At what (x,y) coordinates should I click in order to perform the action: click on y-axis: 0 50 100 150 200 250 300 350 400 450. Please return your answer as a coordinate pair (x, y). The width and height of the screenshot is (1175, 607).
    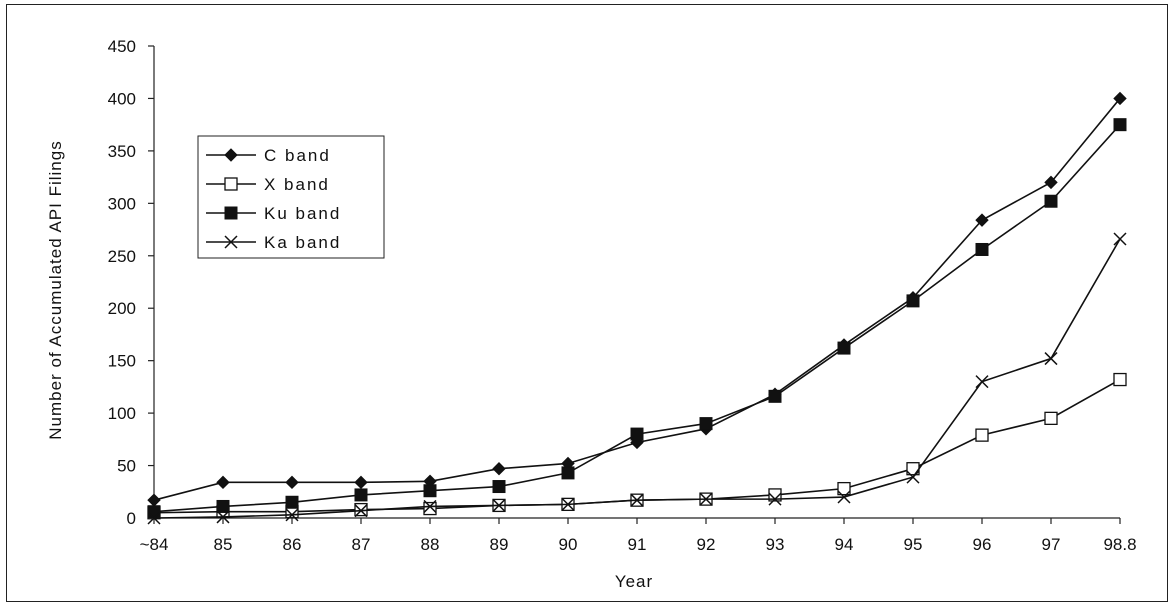
    Looking at the image, I should click on (131, 282).